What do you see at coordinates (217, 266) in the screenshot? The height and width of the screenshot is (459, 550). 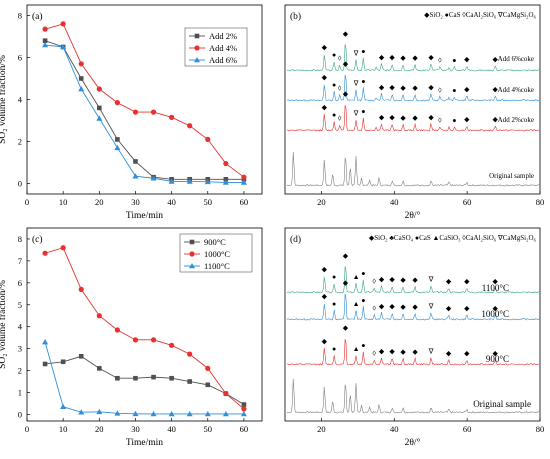 I see `legend-label: 1100°C` at bounding box center [217, 266].